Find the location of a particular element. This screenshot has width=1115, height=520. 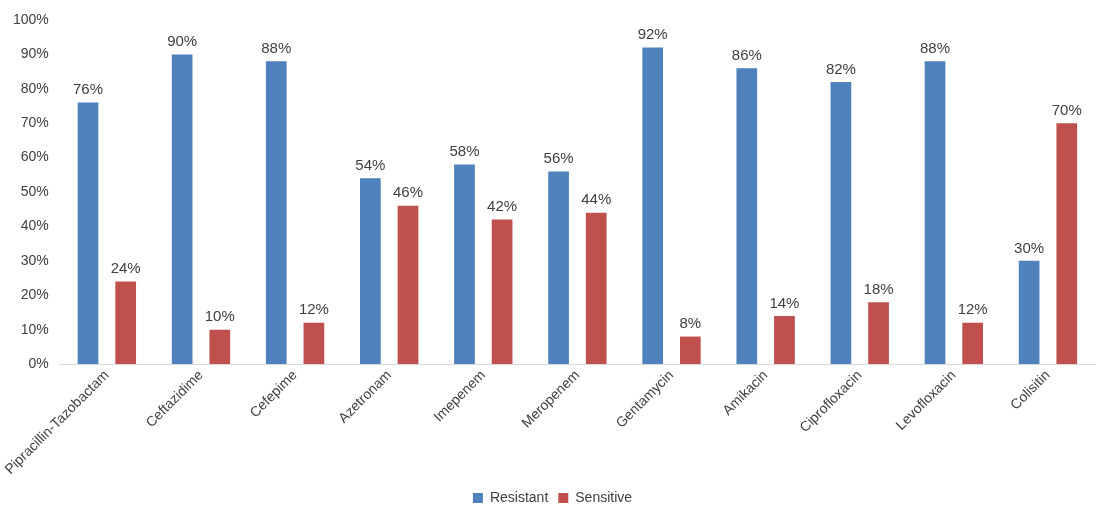

data-label: 86% is located at coordinates (746, 54).